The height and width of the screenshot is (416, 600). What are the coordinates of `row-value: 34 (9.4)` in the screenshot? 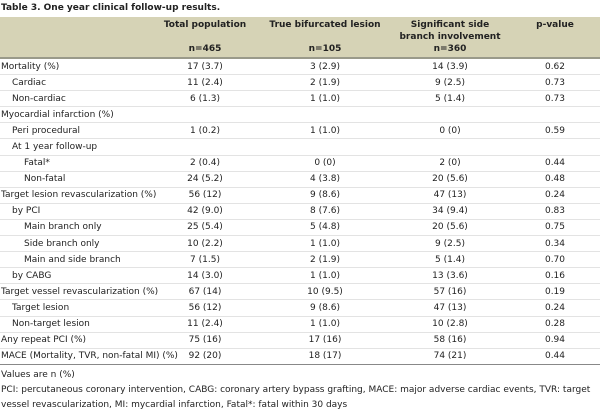 It's located at (450, 211).